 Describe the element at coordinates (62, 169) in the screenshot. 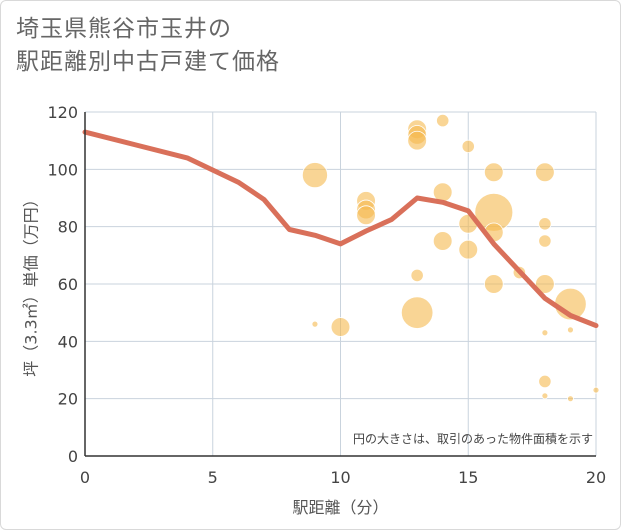

I see `y-tick-label: 100` at that location.